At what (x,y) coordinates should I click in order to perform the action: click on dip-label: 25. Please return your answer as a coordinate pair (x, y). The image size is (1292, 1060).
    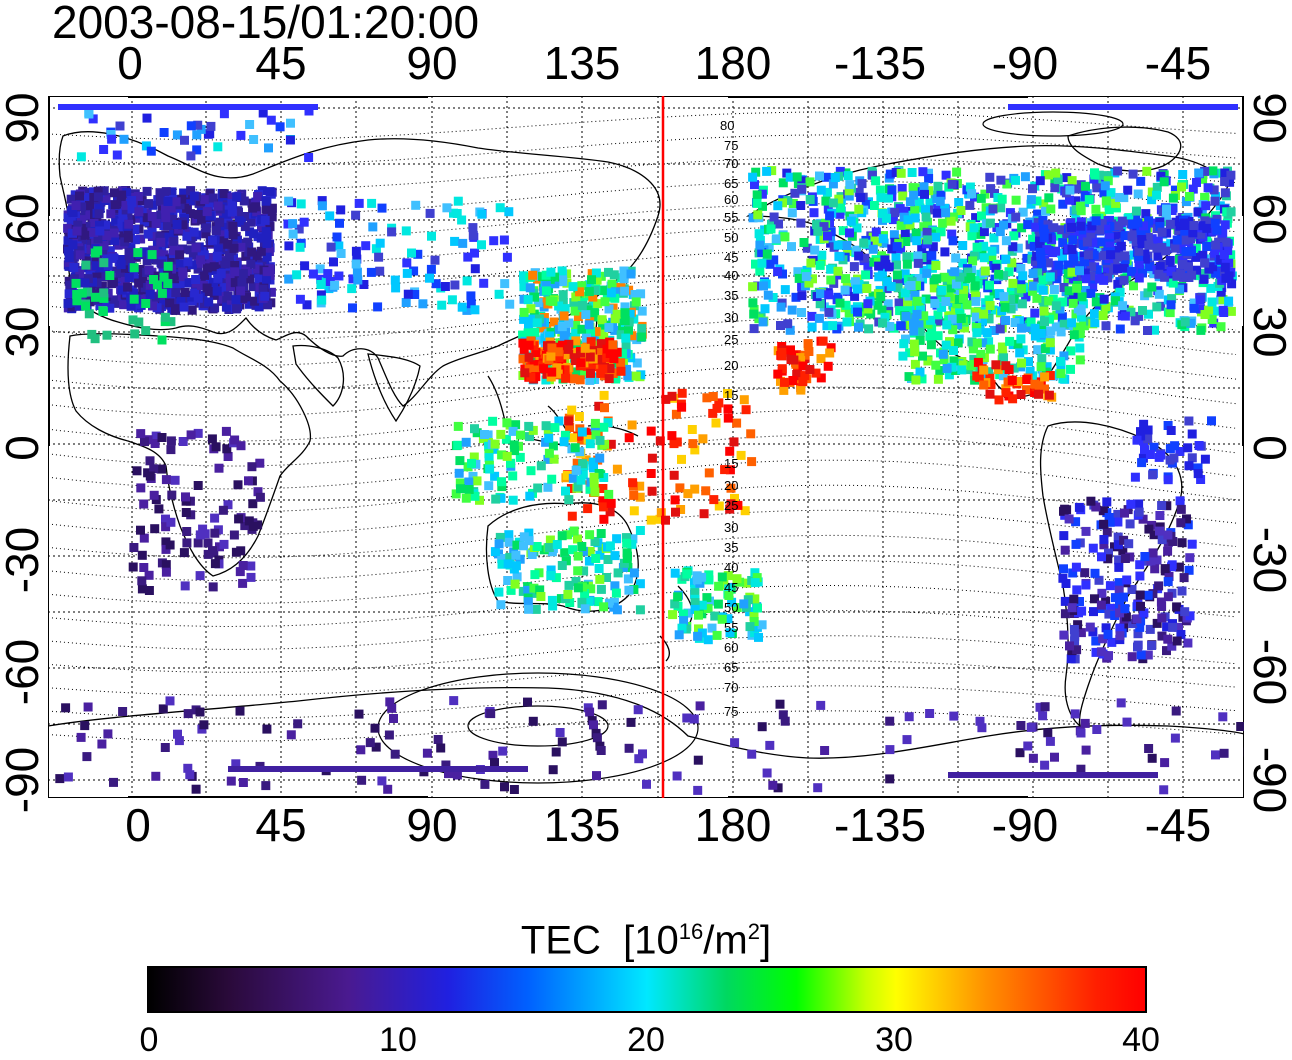
    Looking at the image, I should click on (731, 339).